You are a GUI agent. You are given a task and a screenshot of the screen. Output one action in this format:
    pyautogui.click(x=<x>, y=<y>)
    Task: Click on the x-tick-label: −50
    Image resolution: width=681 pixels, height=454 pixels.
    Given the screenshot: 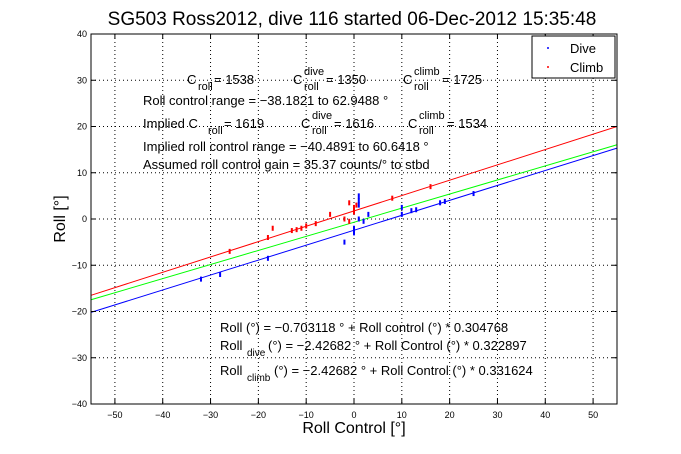 What is the action you would take?
    pyautogui.click(x=114, y=415)
    